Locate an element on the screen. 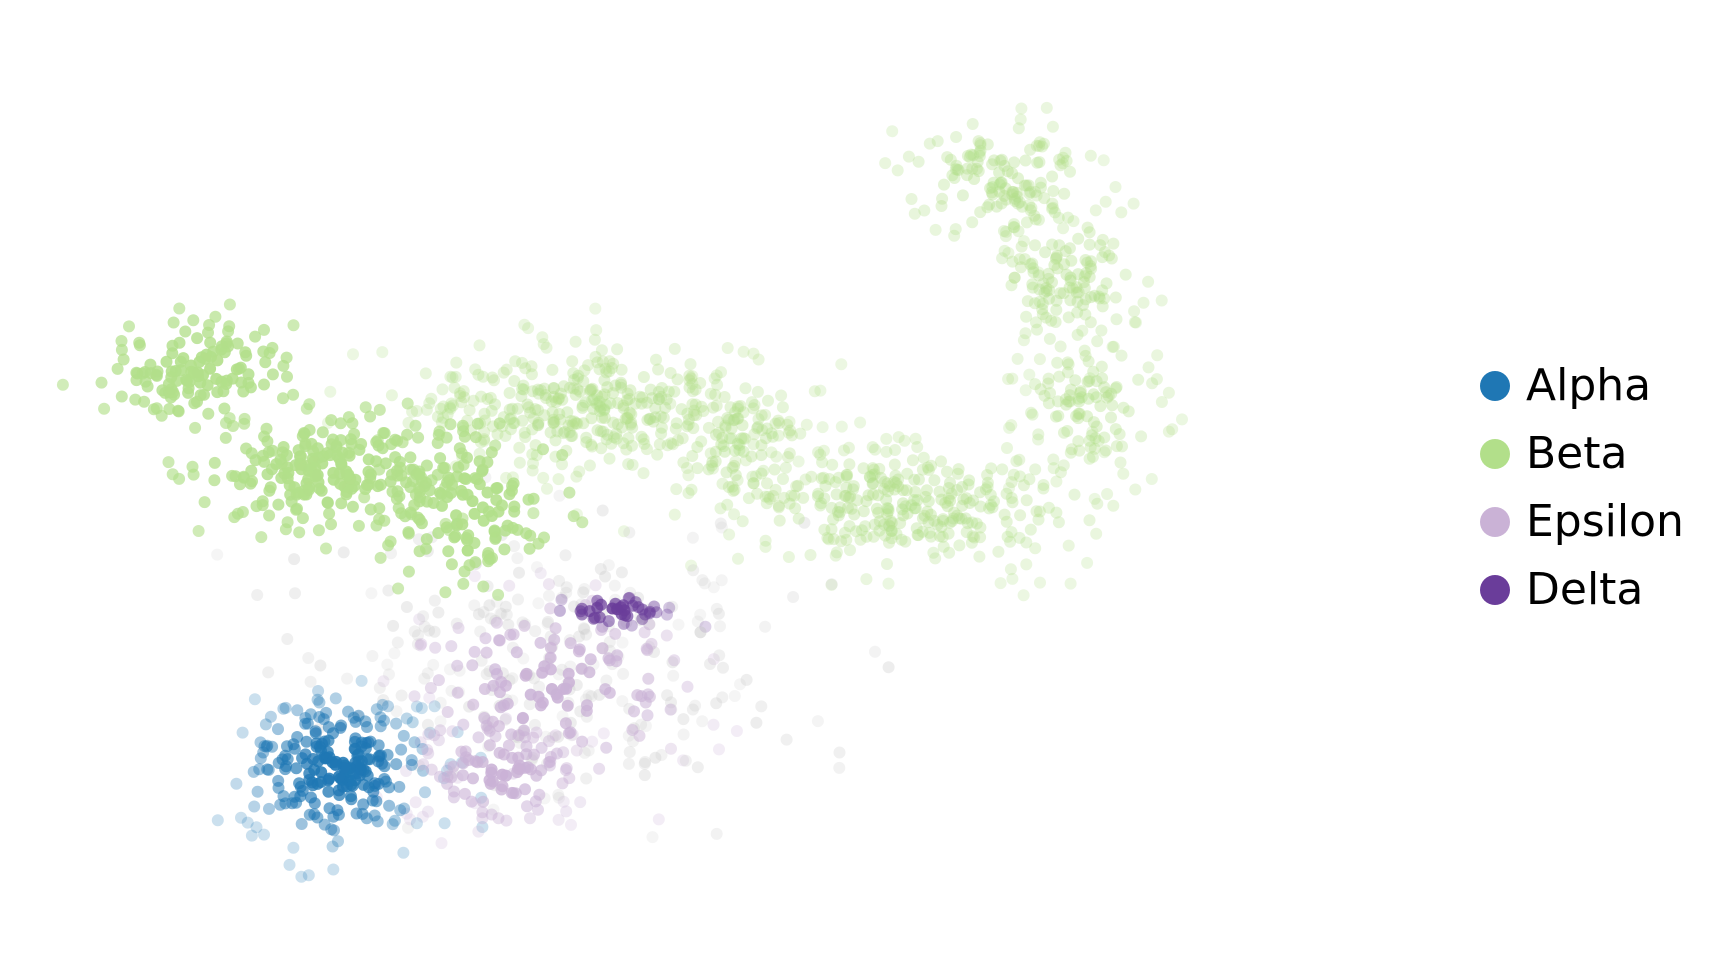  legend-label-delta: Delta is located at coordinates (1585, 589).